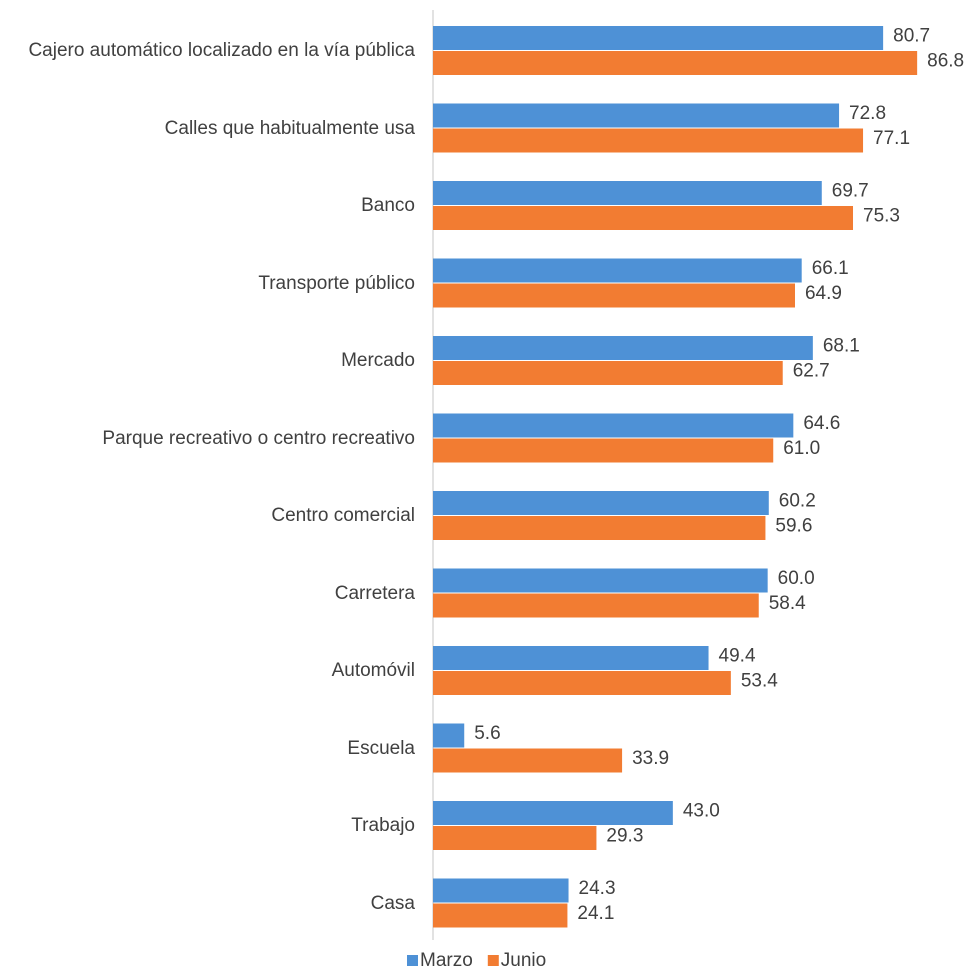 This screenshot has height=972, width=980. I want to click on category-label: Banco, so click(207, 206).